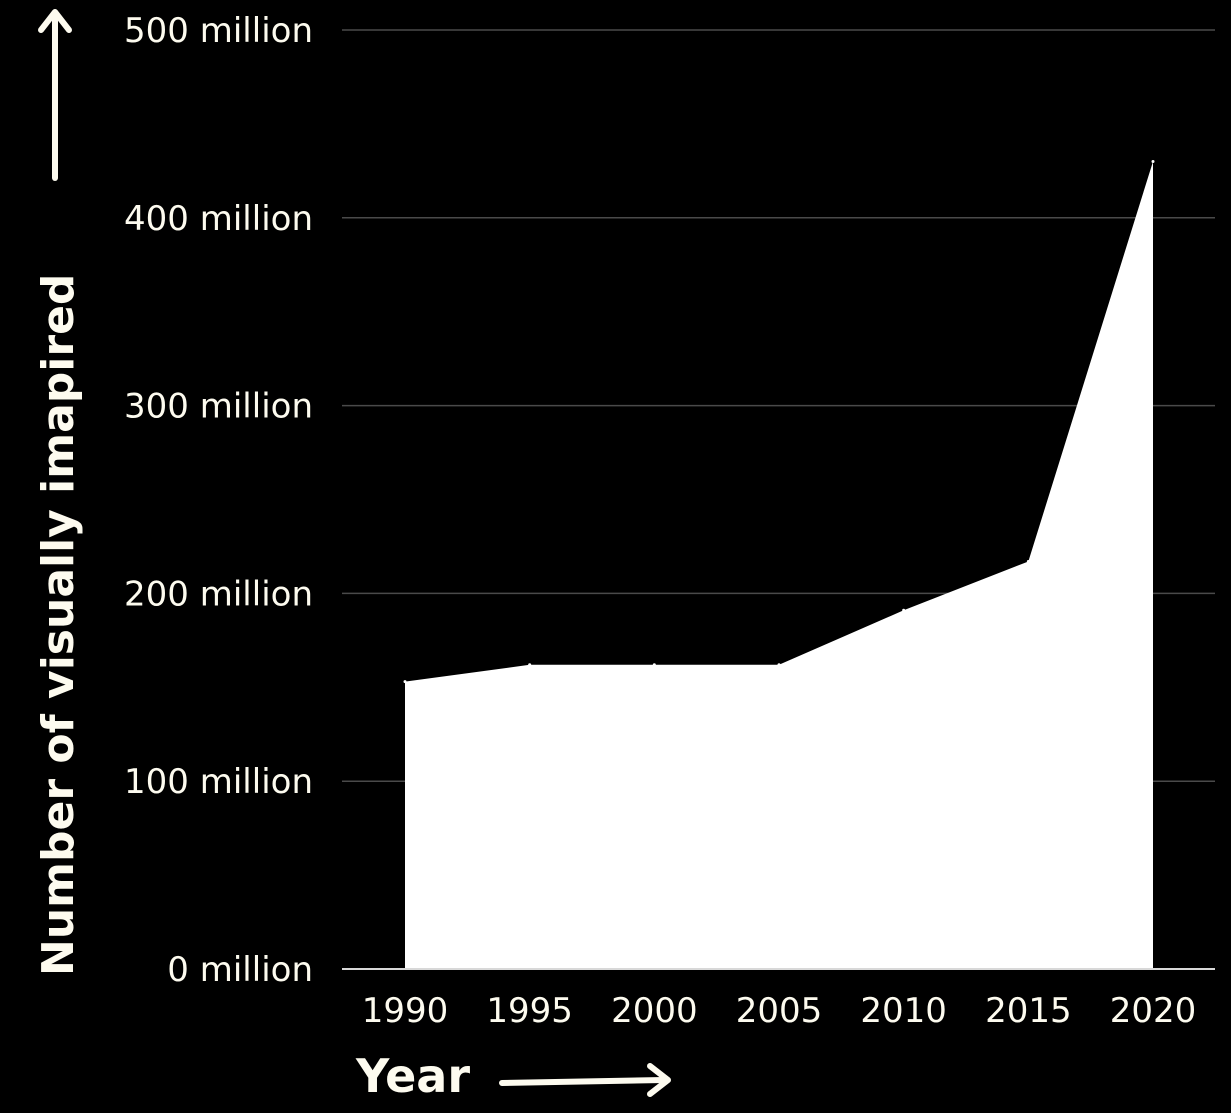 The height and width of the screenshot is (1113, 1231). I want to click on x-axis-label: Year, so click(513, 1076).